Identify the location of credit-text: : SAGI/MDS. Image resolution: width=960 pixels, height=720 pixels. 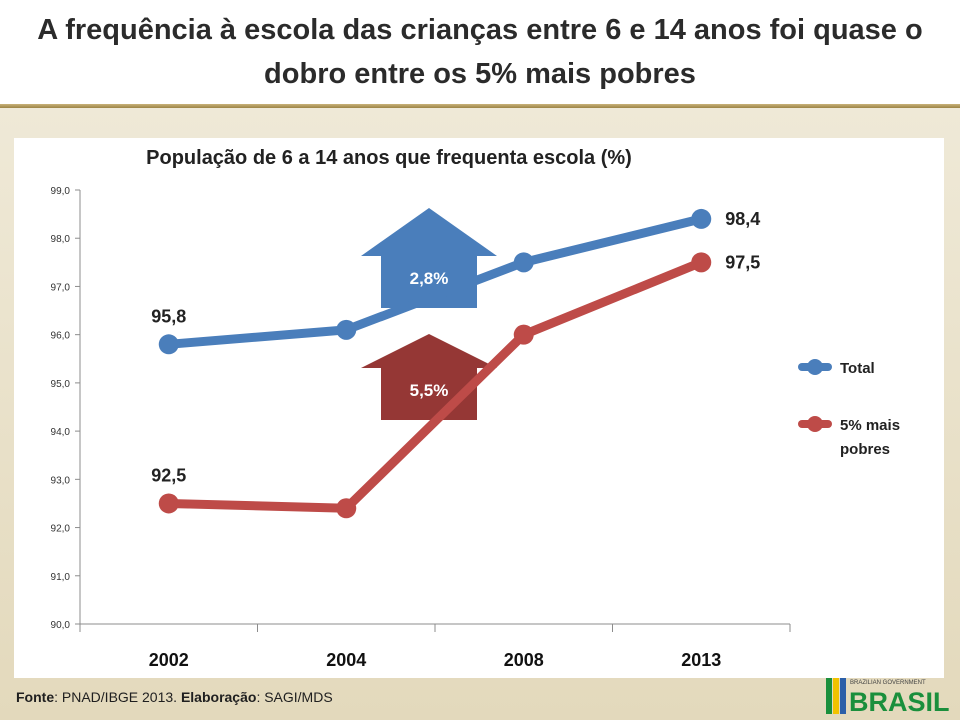
(294, 697).